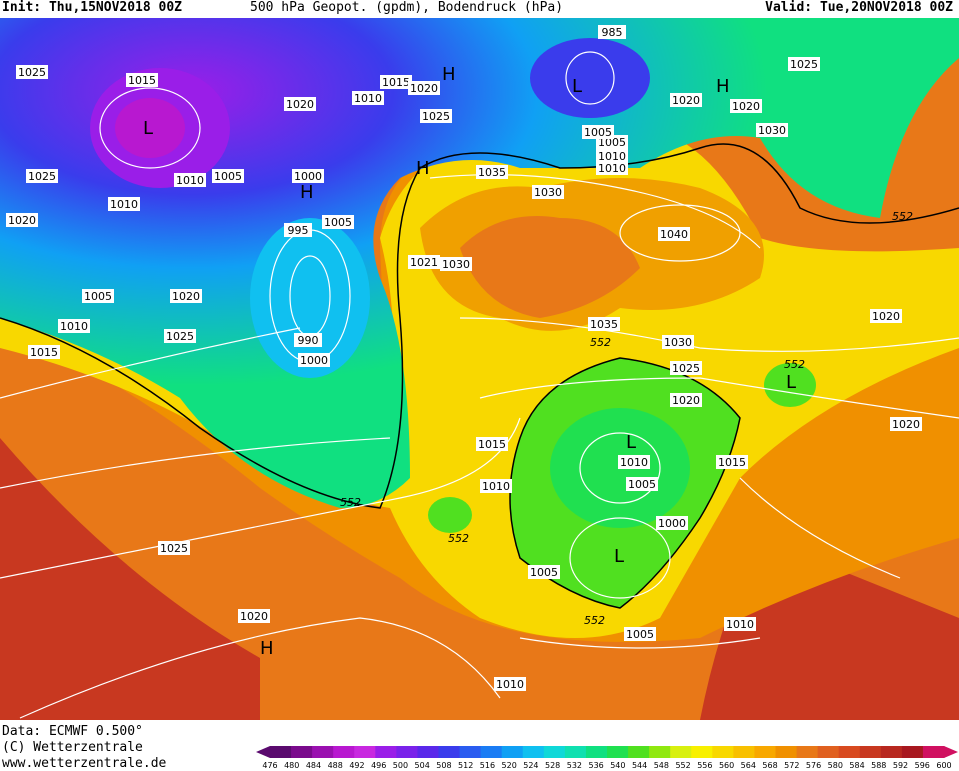 Image resolution: width=959 pixels, height=771 pixels. What do you see at coordinates (269, 765) in the screenshot?
I see `colorbar-tick-label: 476` at bounding box center [269, 765].